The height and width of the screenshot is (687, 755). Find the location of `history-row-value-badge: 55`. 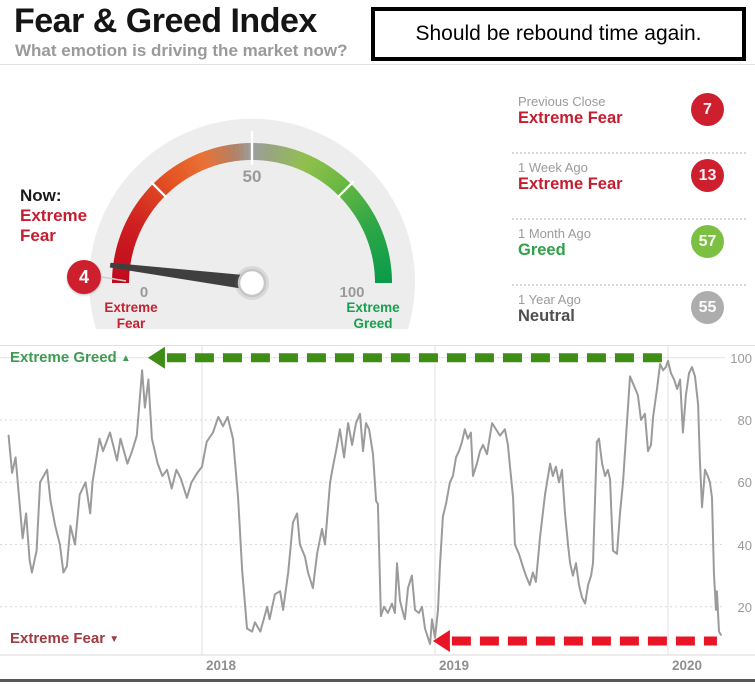

history-row-value-badge: 55 is located at coordinates (707, 307).